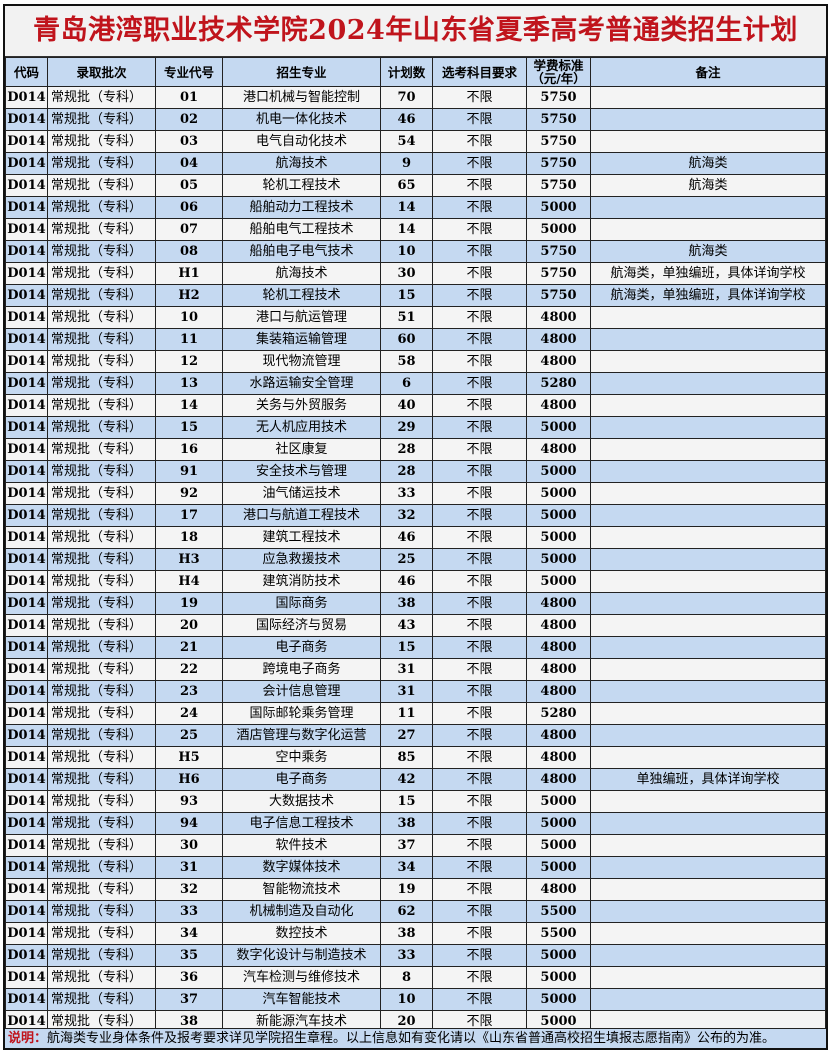 The width and height of the screenshot is (833, 1054). I want to click on cell-major-code: 32, so click(189, 889).